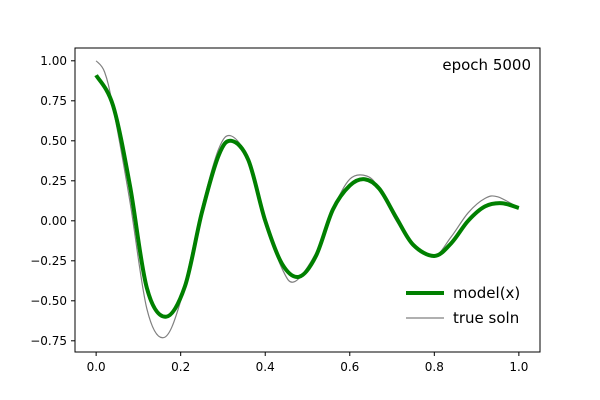 This screenshot has width=600, height=400. Describe the element at coordinates (180, 367) in the screenshot. I see `x-tick-label: 0.2` at that location.